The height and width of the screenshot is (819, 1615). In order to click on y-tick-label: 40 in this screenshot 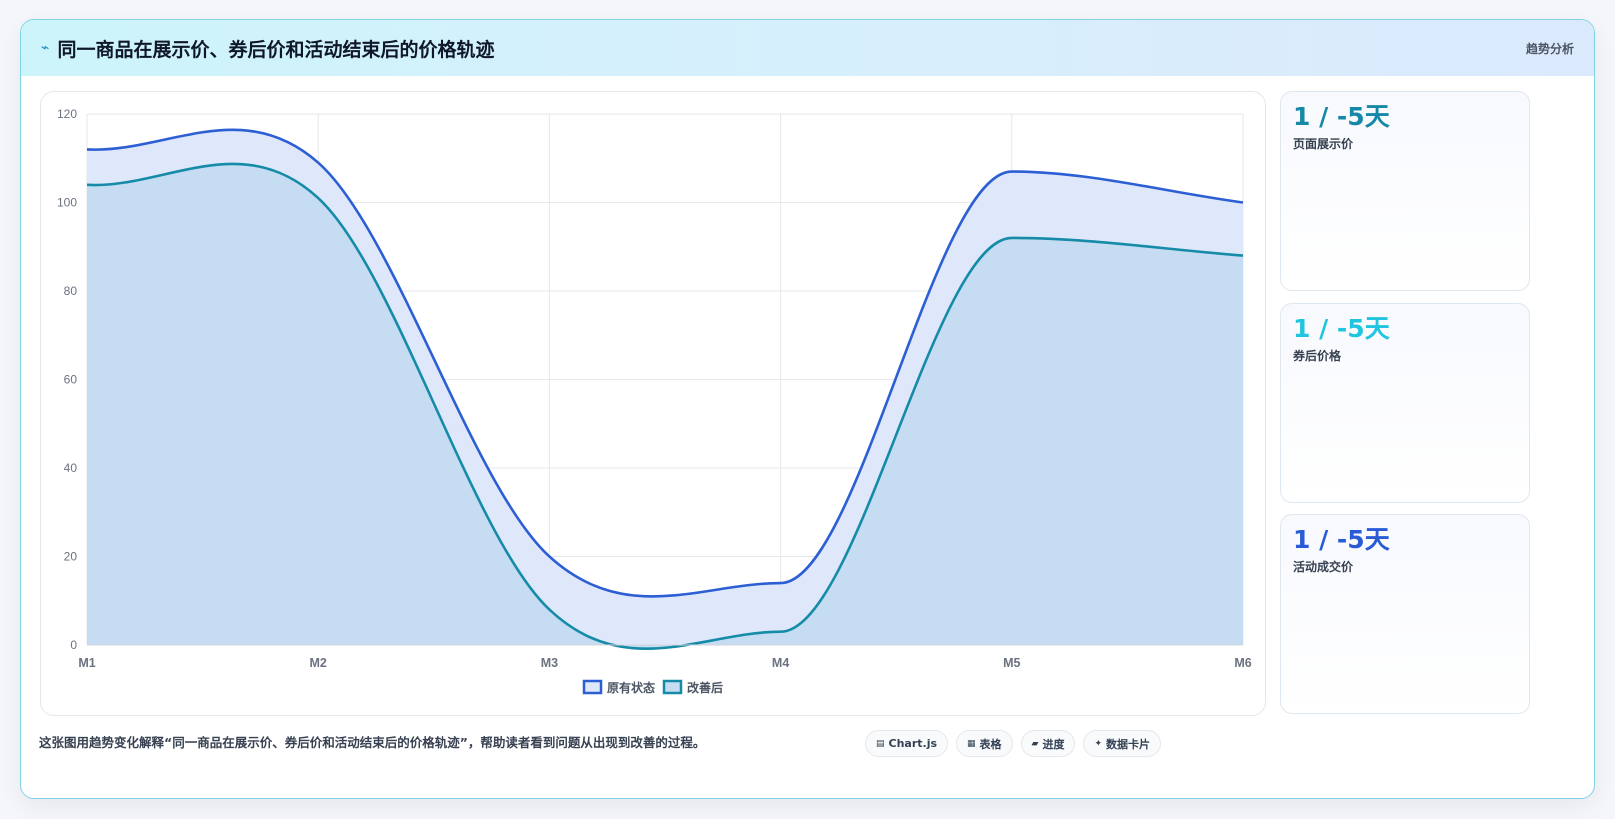, I will do `click(71, 468)`.